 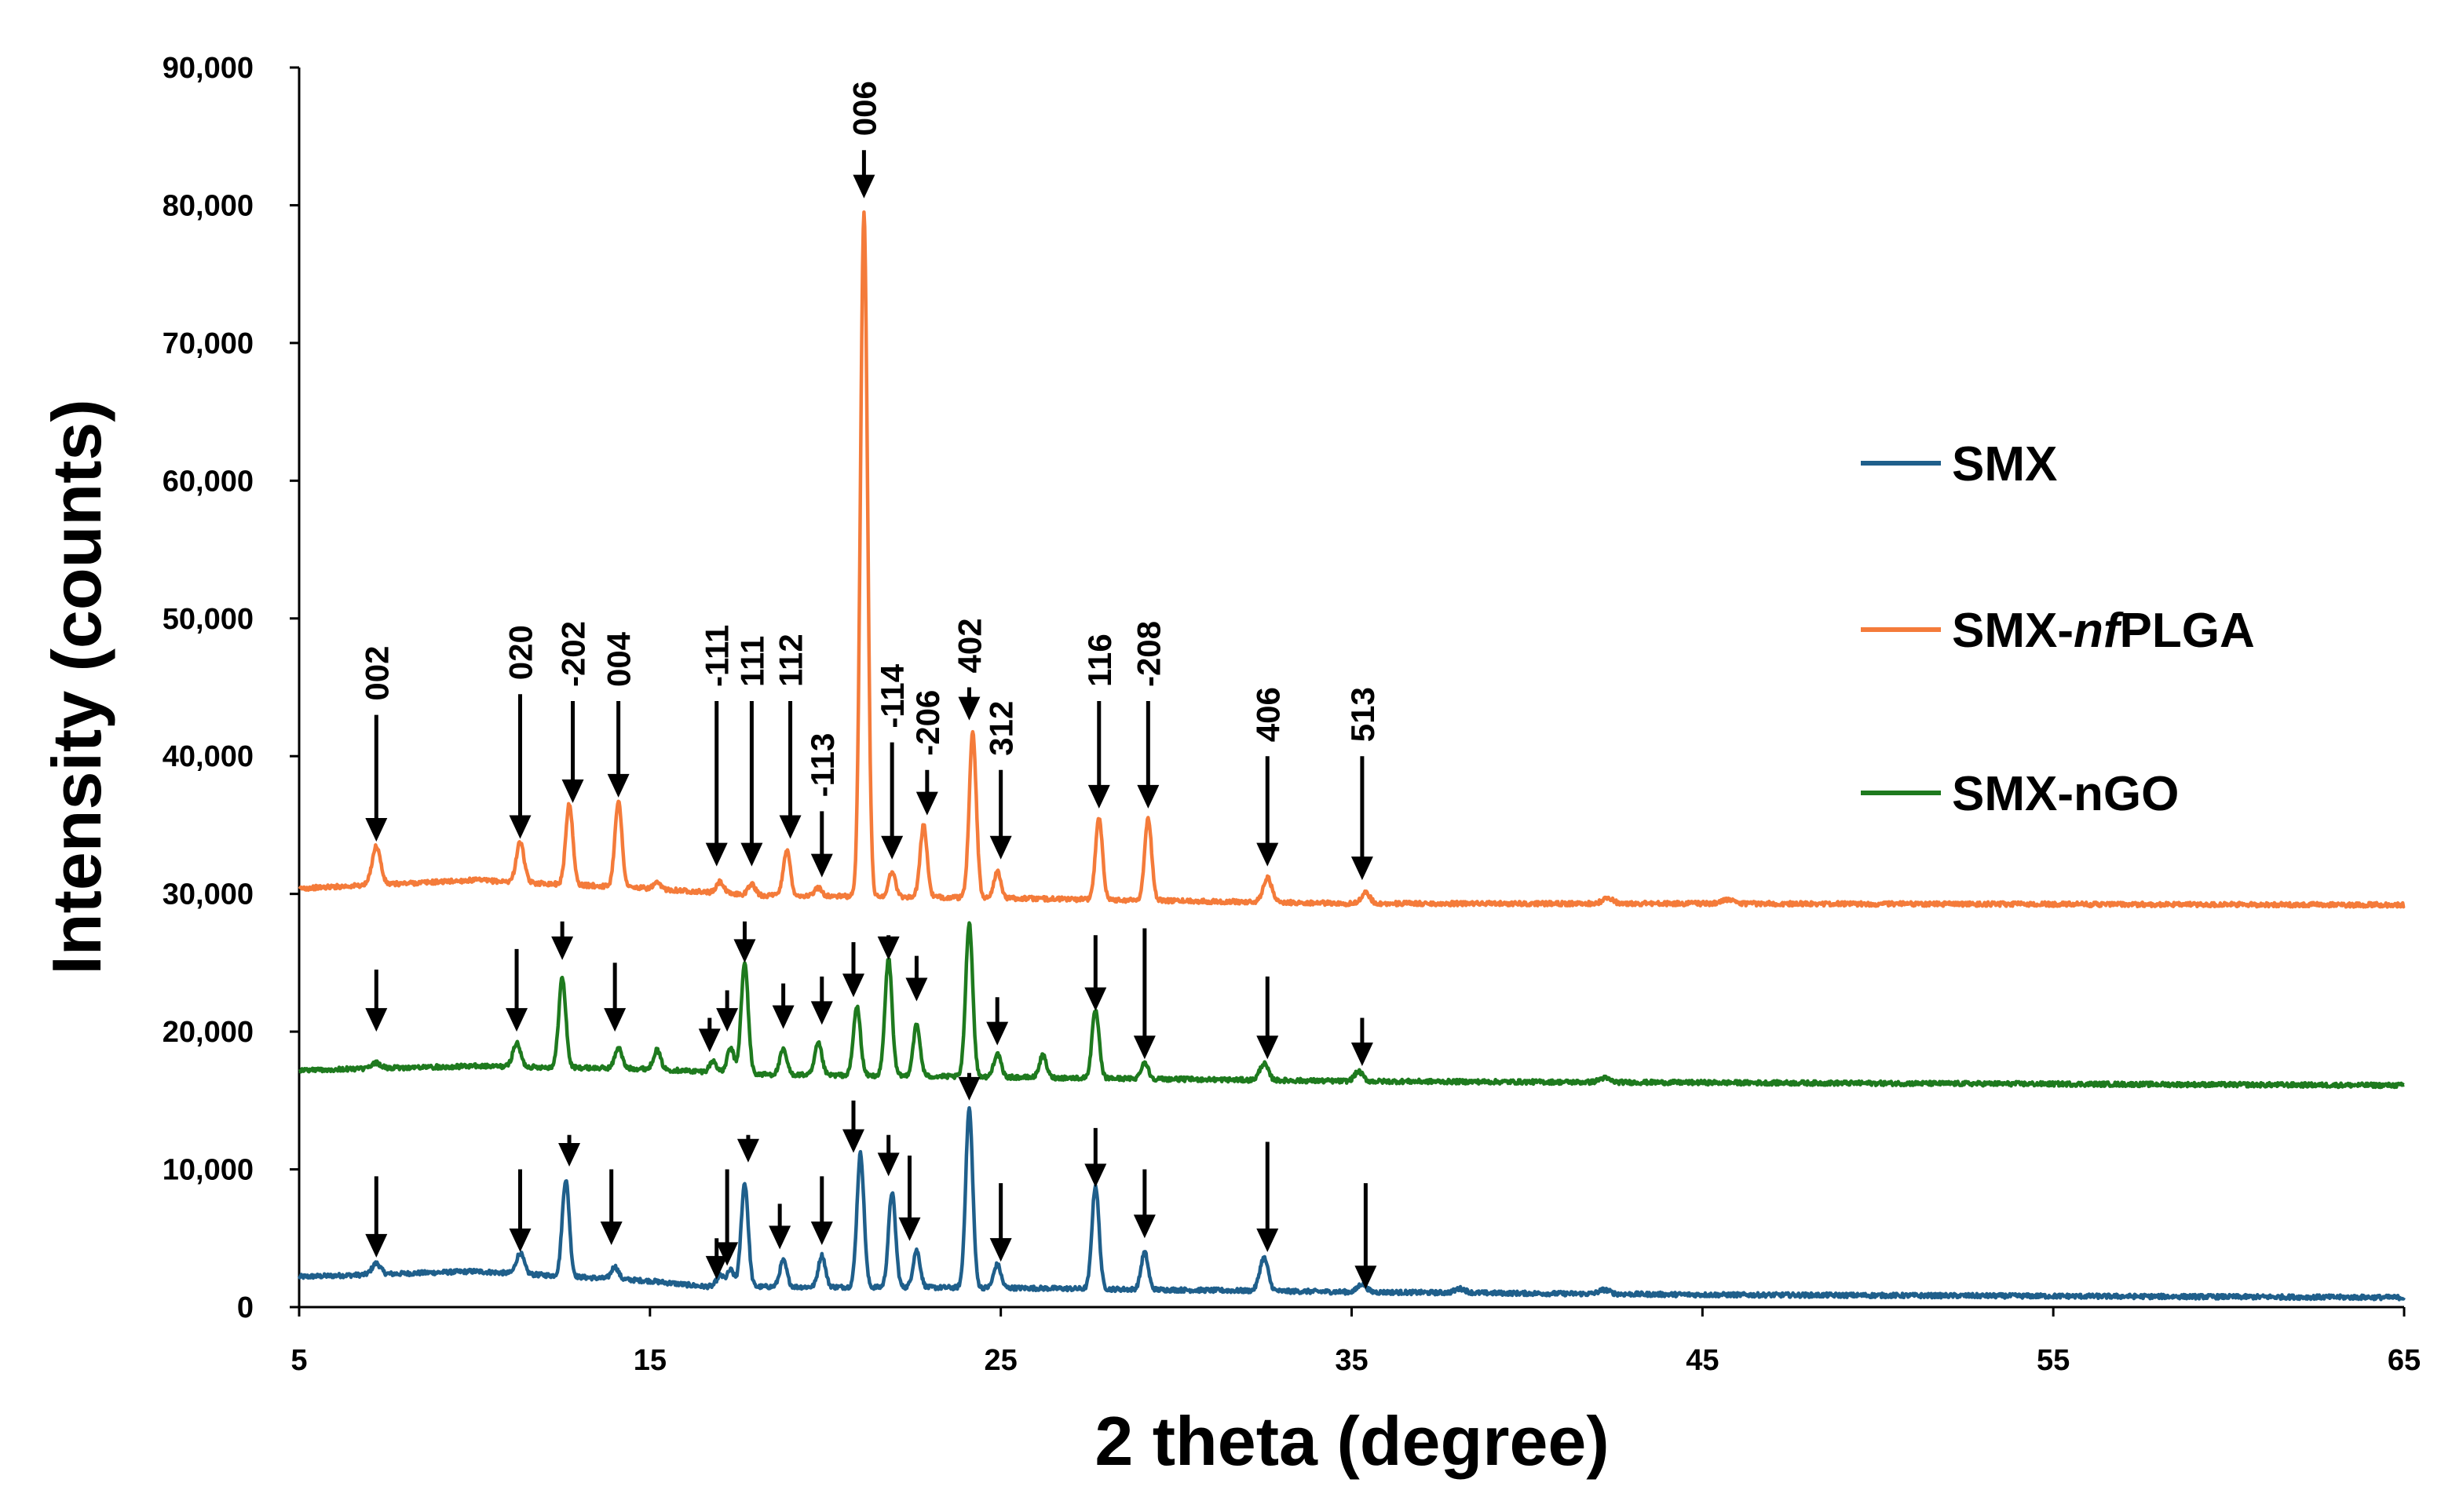 I want to click on x-axis-title: 2 theta (degree), so click(x=1351, y=1441).